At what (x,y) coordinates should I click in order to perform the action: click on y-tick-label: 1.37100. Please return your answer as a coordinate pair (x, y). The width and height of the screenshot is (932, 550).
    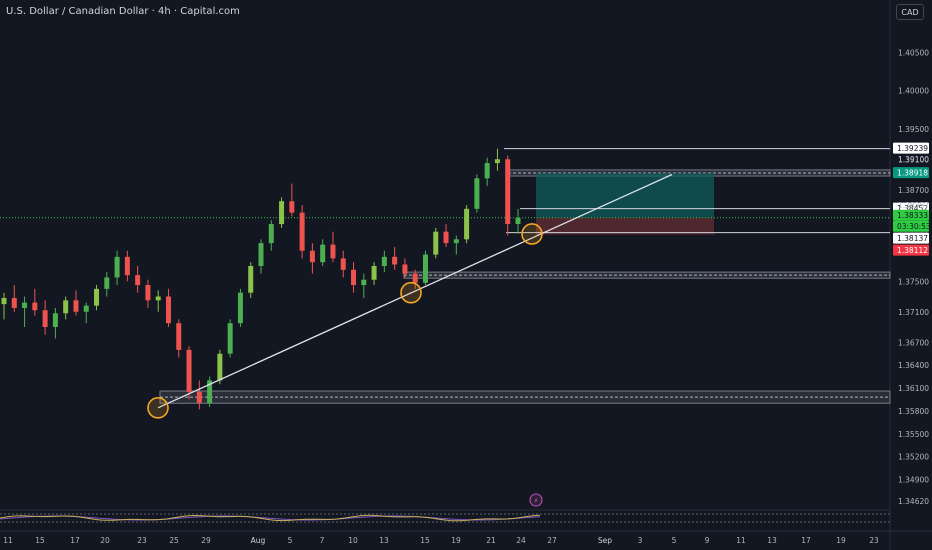
    Looking at the image, I should click on (913, 312).